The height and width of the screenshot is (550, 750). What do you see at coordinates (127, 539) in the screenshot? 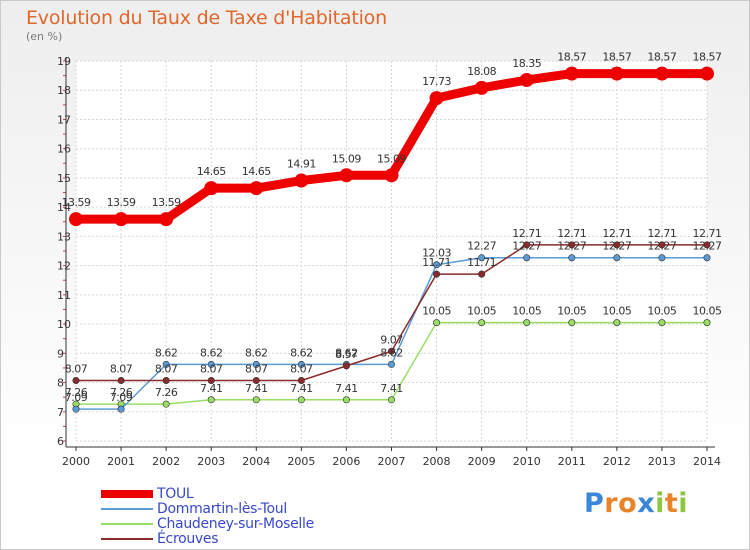
I see `legend-swatch-ecrouves` at bounding box center [127, 539].